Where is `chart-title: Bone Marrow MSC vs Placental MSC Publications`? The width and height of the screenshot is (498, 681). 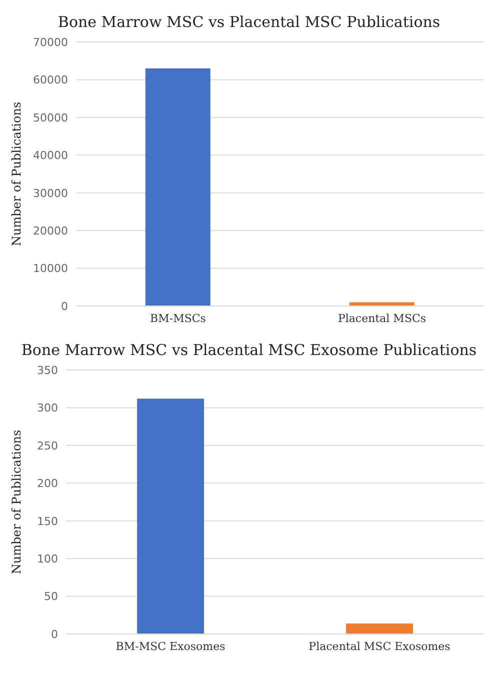 chart-title: Bone Marrow MSC vs Placental MSC Publications is located at coordinates (249, 22).